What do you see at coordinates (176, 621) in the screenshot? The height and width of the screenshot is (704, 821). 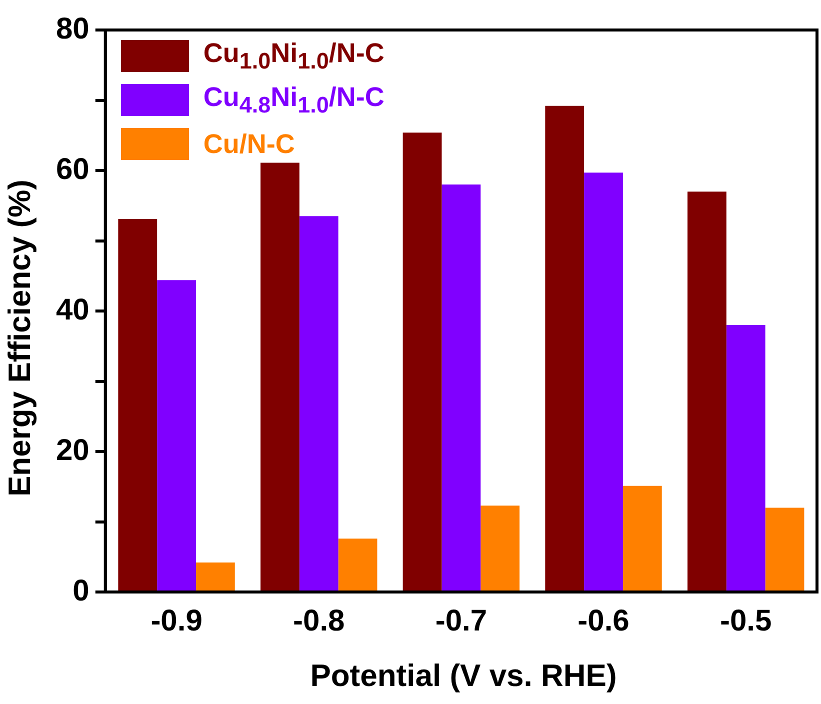 I see `x-tick-label: -0.9` at bounding box center [176, 621].